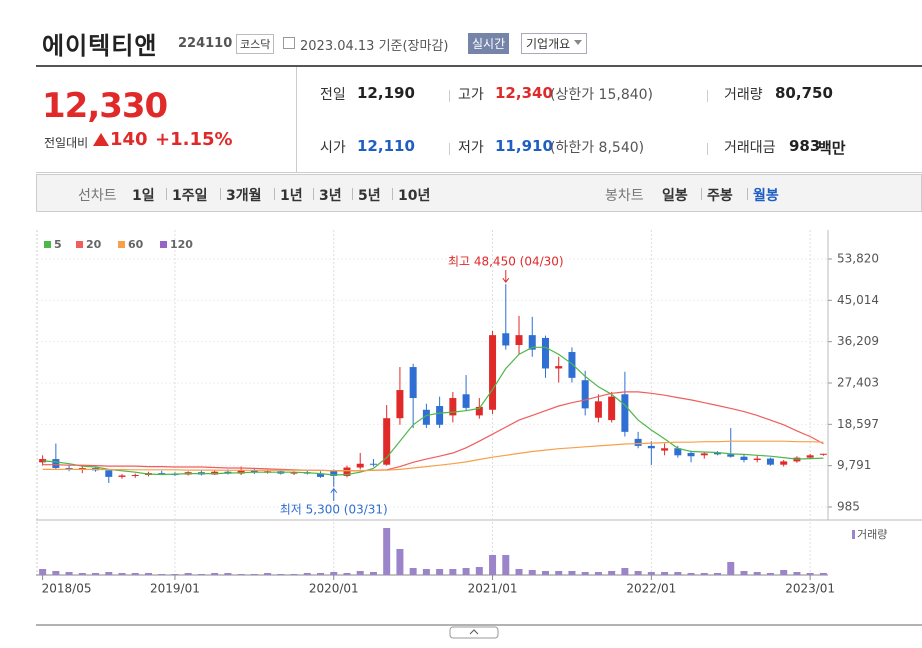 The height and width of the screenshot is (648, 922). What do you see at coordinates (181, 244) in the screenshot?
I see `legend-label: 120` at bounding box center [181, 244].